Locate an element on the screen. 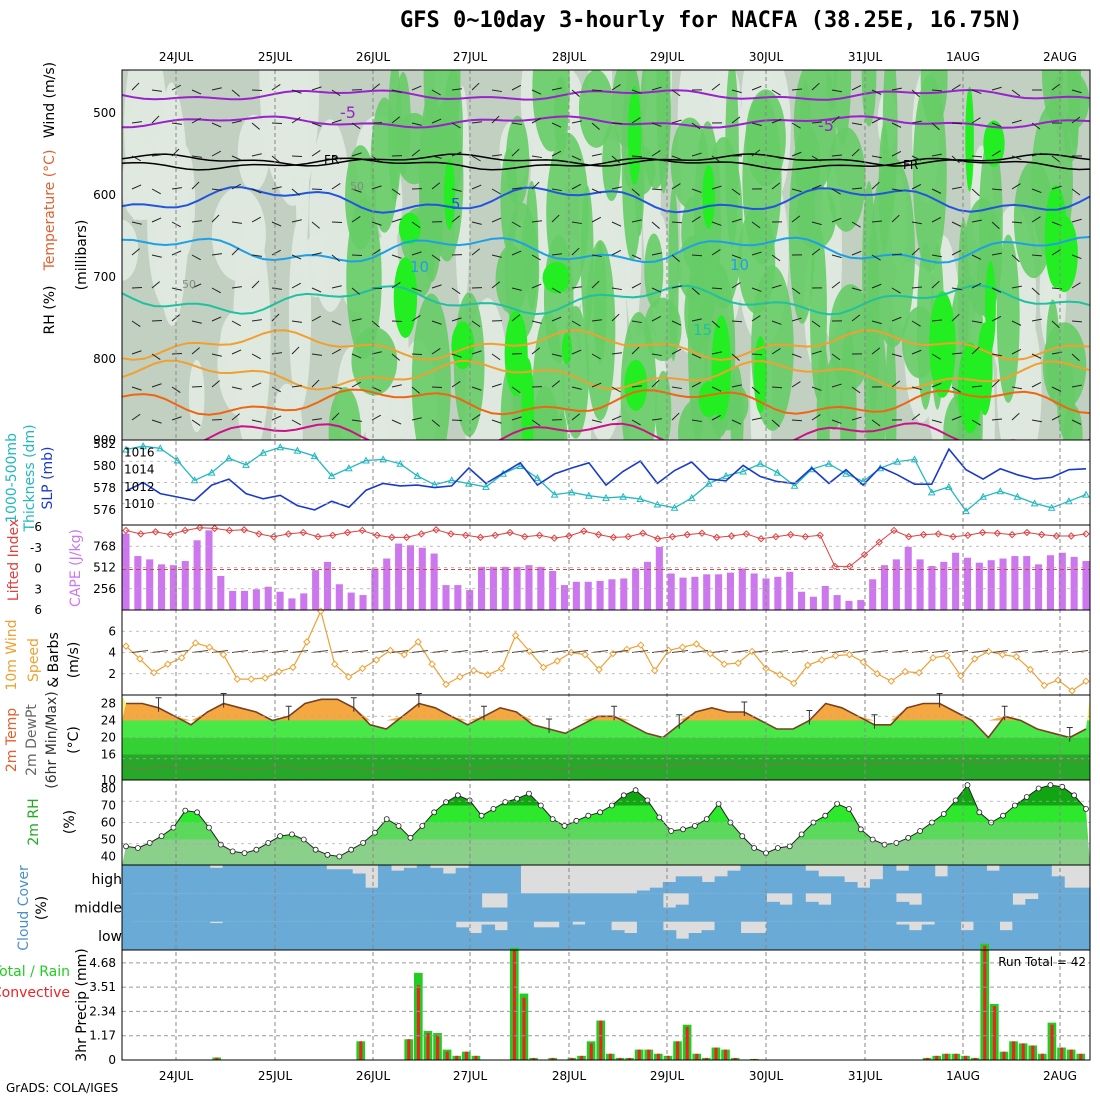  cloud-layer-label: middle is located at coordinates (98, 909).